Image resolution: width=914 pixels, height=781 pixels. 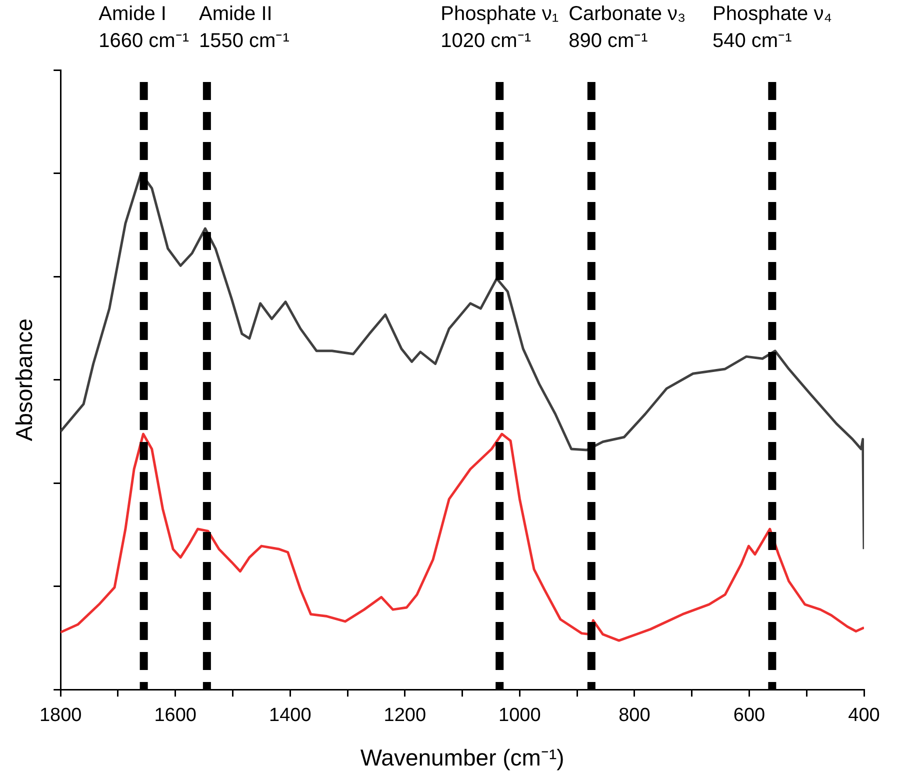 What do you see at coordinates (627, 27) in the screenshot?
I see `ref-line-label: Carbonate ν₃ 890 cm⁻¹` at bounding box center [627, 27].